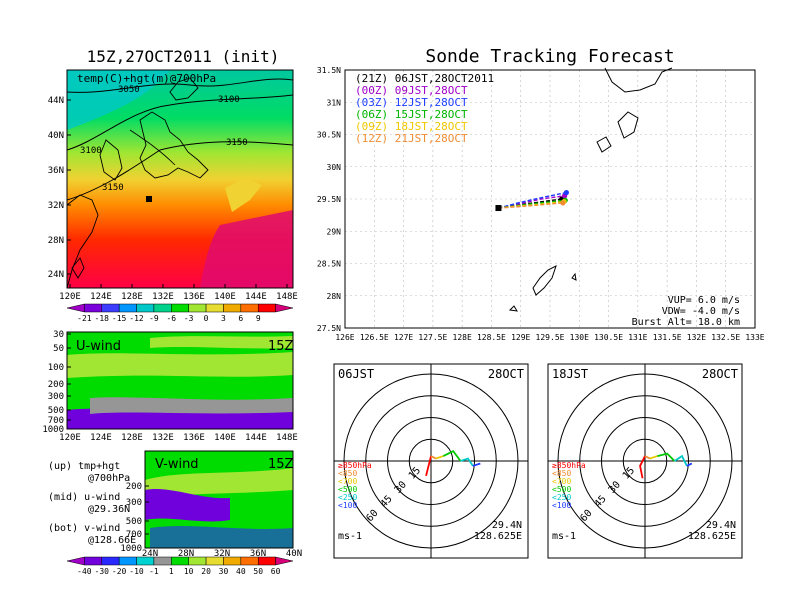 The width and height of the screenshot is (792, 612). Describe the element at coordinates (206, 318) in the screenshot. I see `colorbar-label: 0` at that location.